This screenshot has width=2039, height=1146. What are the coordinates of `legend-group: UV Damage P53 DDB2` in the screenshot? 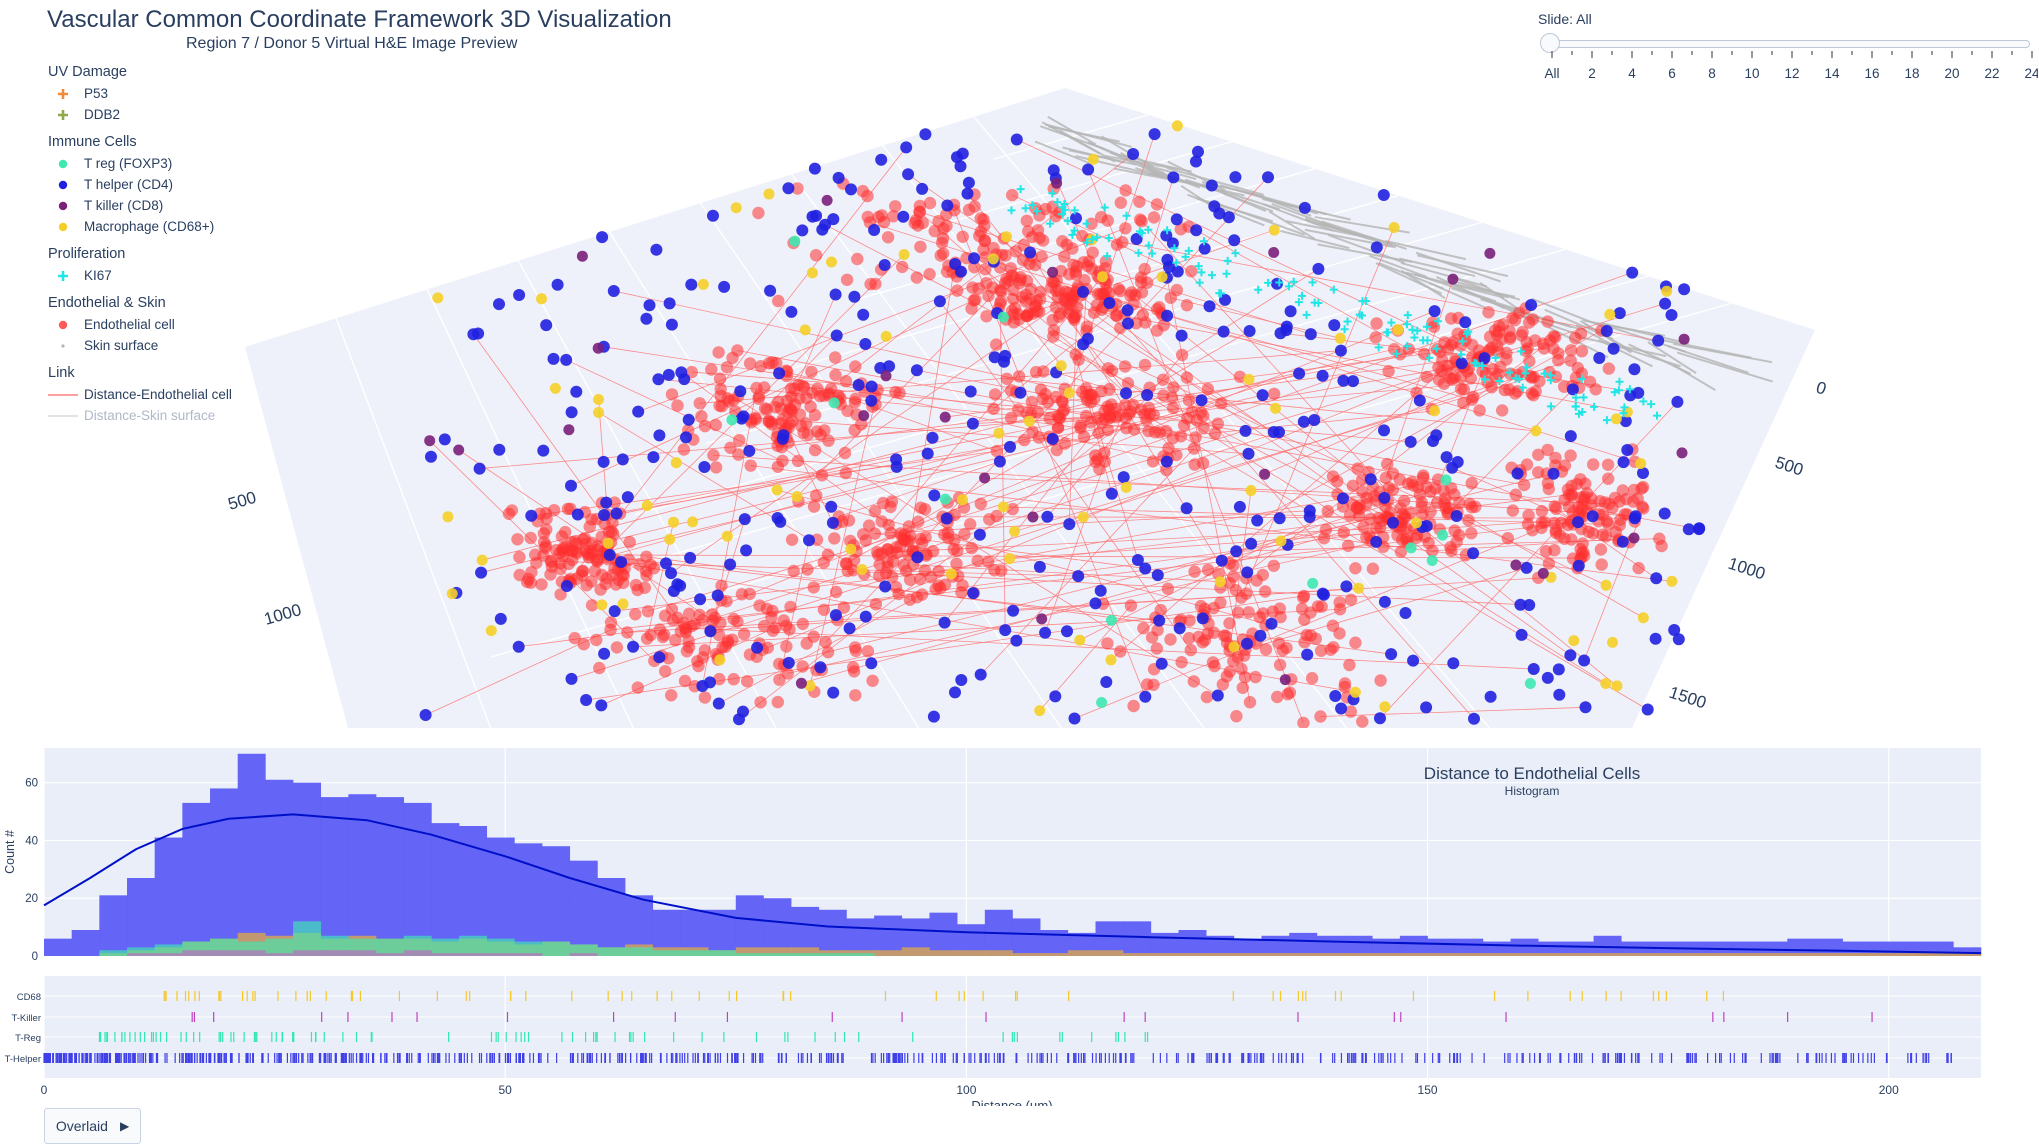 It's located at (178, 94).